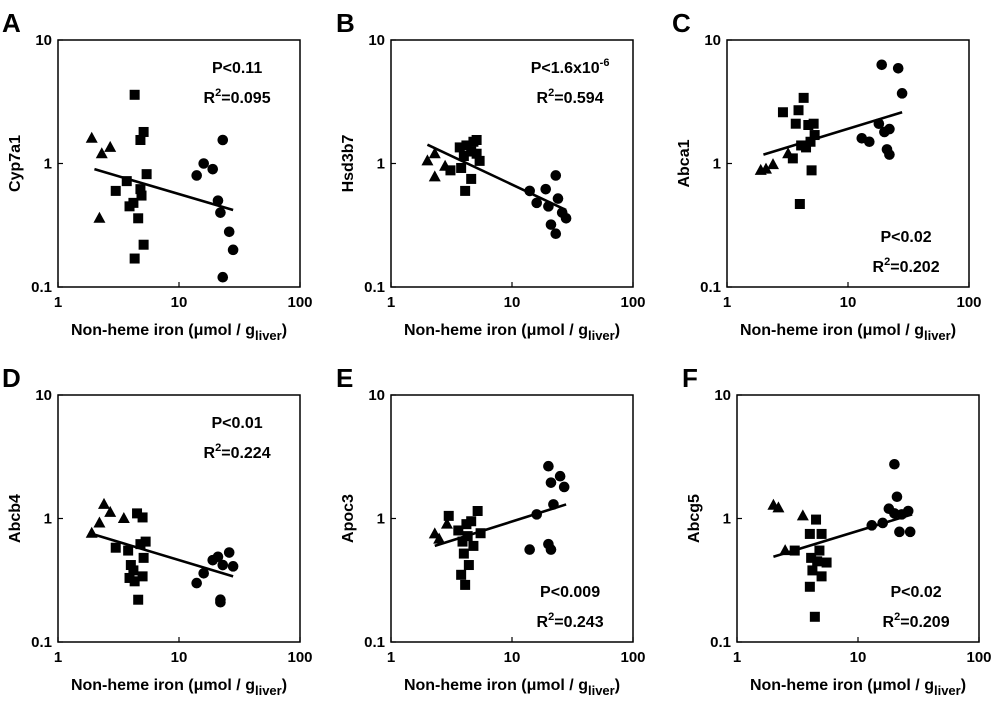  Describe the element at coordinates (570, 592) in the screenshot. I see `p-value-text: P<0.009` at that location.